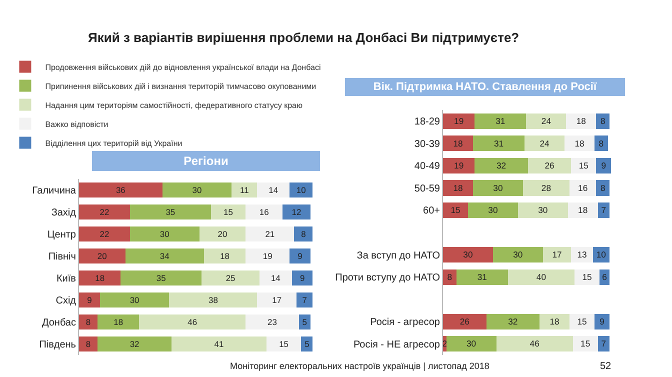 The width and height of the screenshot is (672, 377). I want to click on y-tick-label: Північ, so click(62, 257).